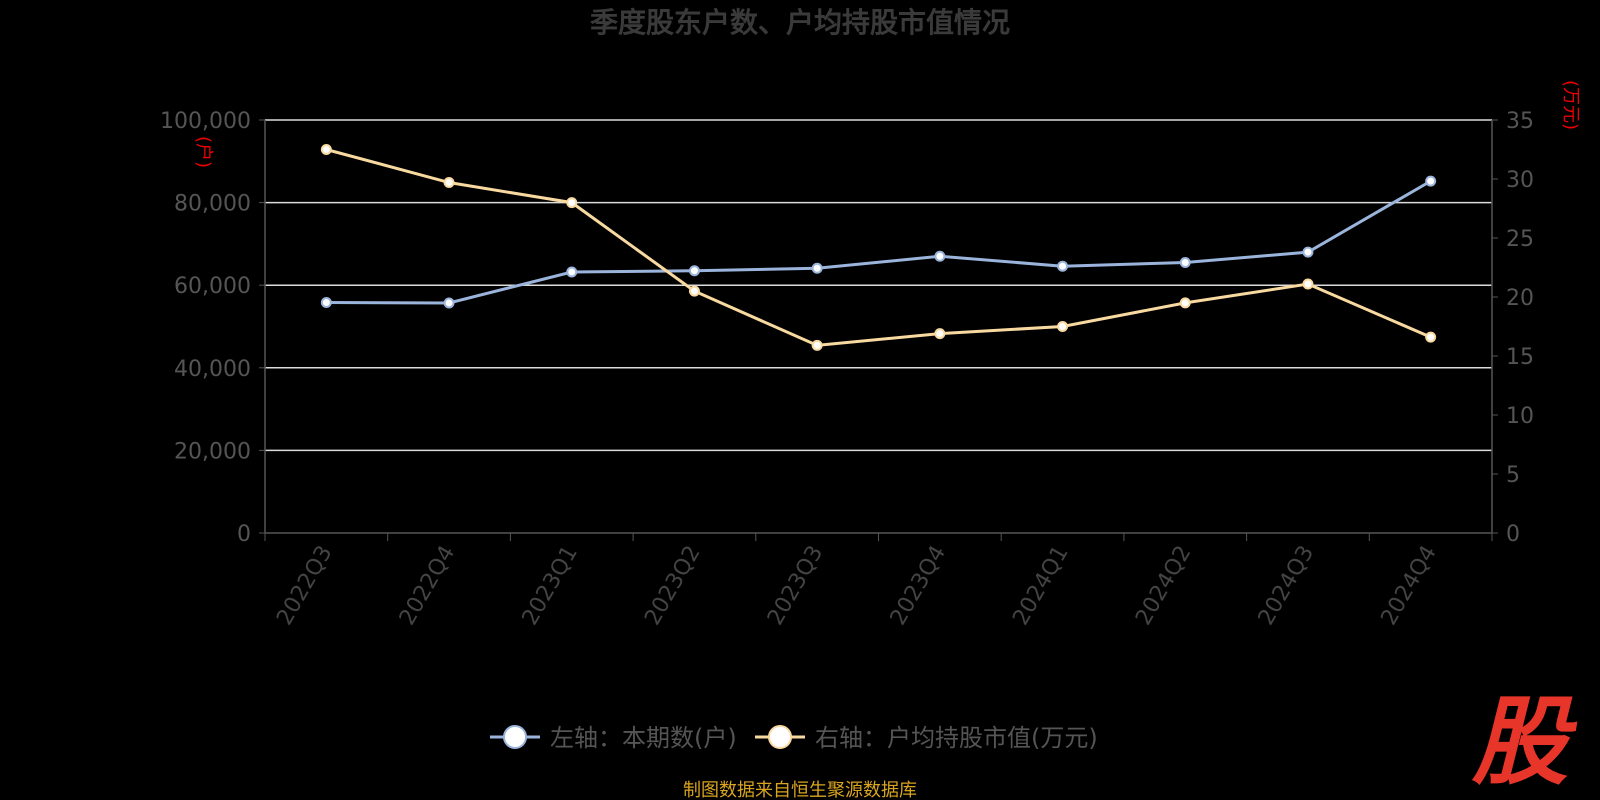 The width and height of the screenshot is (1600, 800). What do you see at coordinates (1520, 416) in the screenshot?
I see `right-tick-label: 10` at bounding box center [1520, 416].